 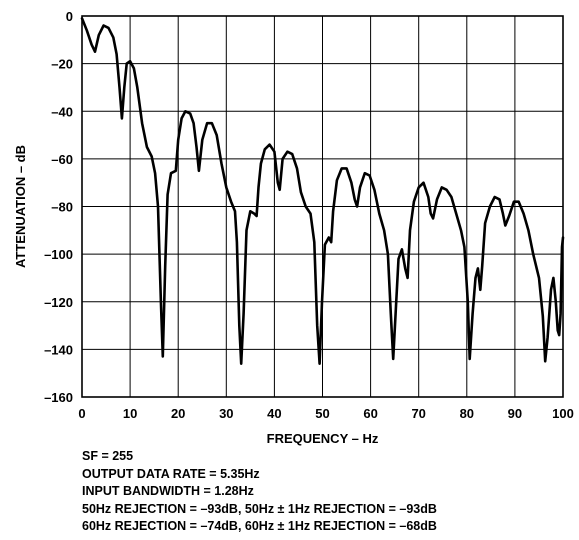 What do you see at coordinates (418, 413) in the screenshot?
I see `x-tick-label: 70` at bounding box center [418, 413].